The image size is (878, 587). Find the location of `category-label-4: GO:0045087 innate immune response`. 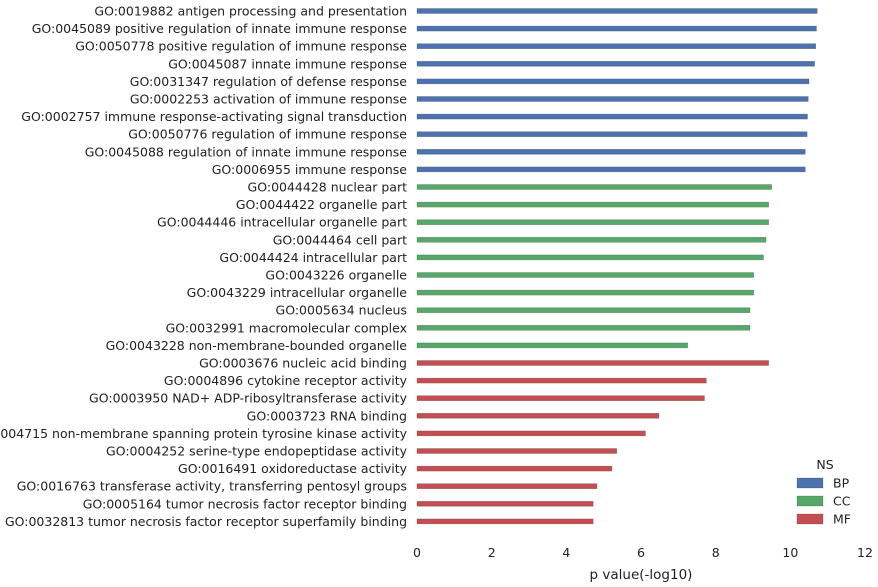

category-label-4: GO:0045087 innate immune response is located at coordinates (287, 63).